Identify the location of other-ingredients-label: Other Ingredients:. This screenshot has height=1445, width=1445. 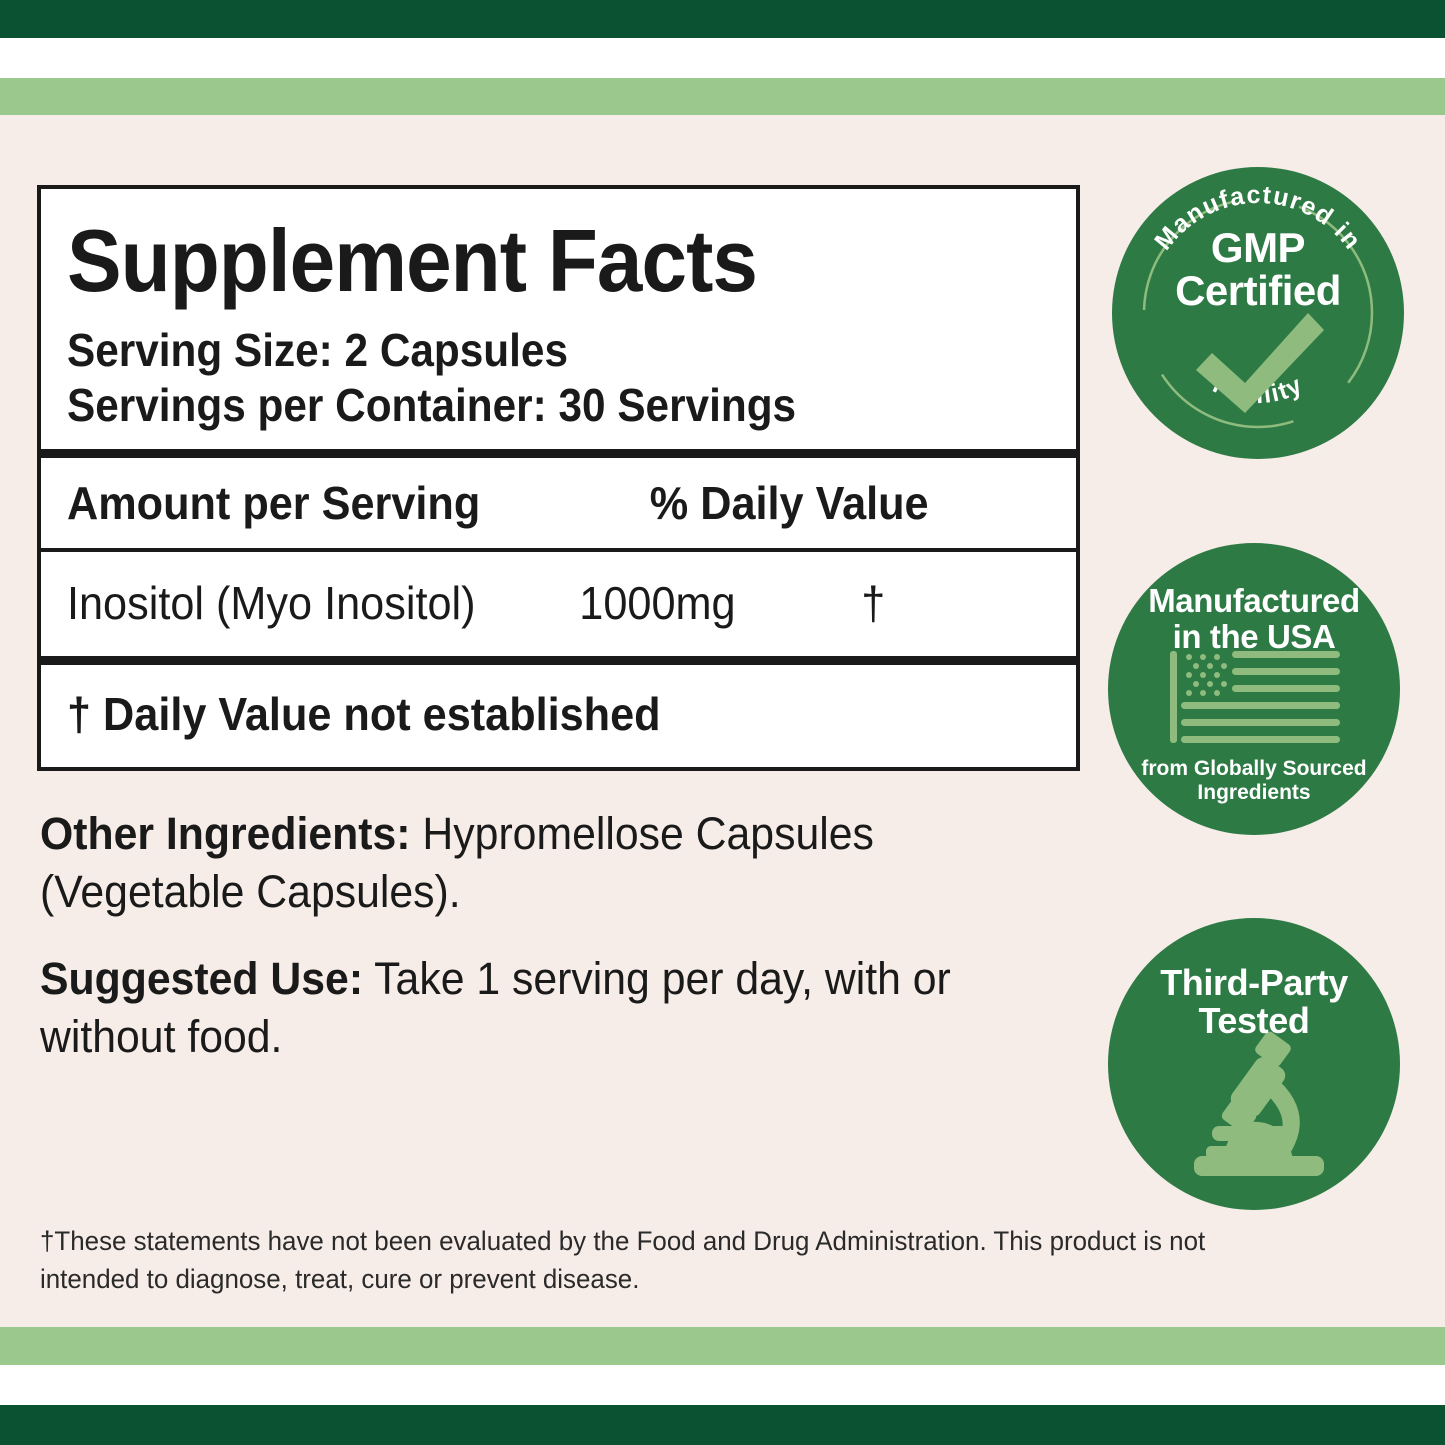
(225, 833).